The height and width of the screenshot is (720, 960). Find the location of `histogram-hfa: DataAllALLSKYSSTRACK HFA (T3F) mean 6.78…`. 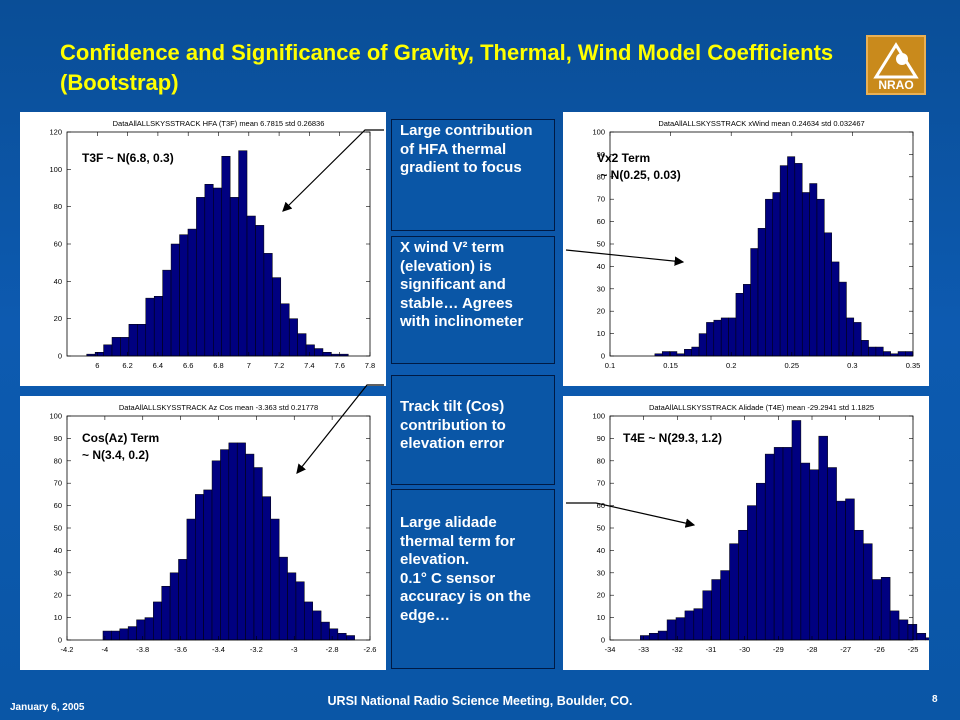

histogram-hfa: DataAllALLSKYSSTRACK HFA (T3F) mean 6.78… is located at coordinates (212, 244).